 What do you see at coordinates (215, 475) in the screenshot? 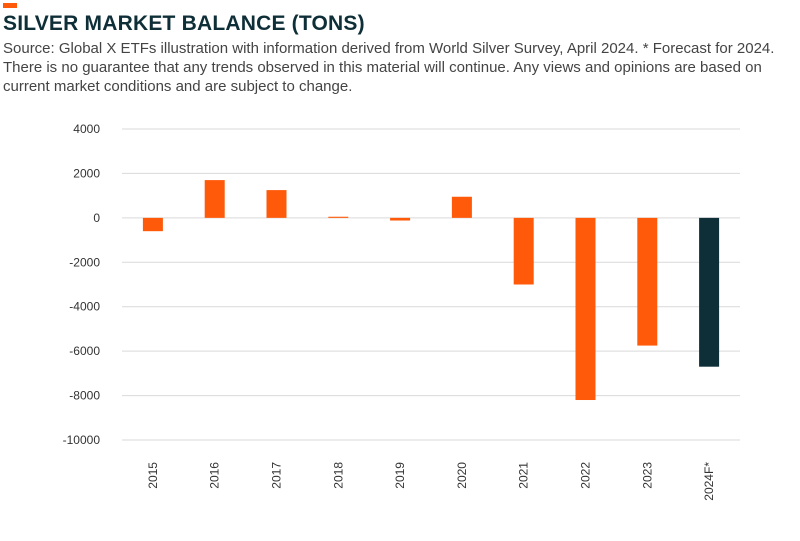
I see `x-tick-label: 2016` at bounding box center [215, 475].